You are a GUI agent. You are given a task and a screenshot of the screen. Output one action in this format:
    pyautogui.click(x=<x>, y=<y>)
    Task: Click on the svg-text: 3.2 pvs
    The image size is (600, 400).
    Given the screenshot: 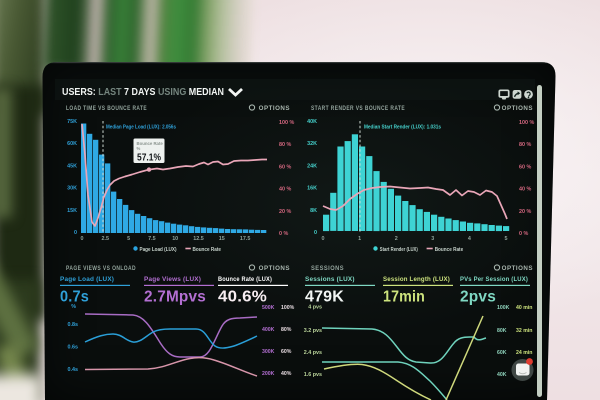 What is the action you would take?
    pyautogui.click(x=313, y=331)
    